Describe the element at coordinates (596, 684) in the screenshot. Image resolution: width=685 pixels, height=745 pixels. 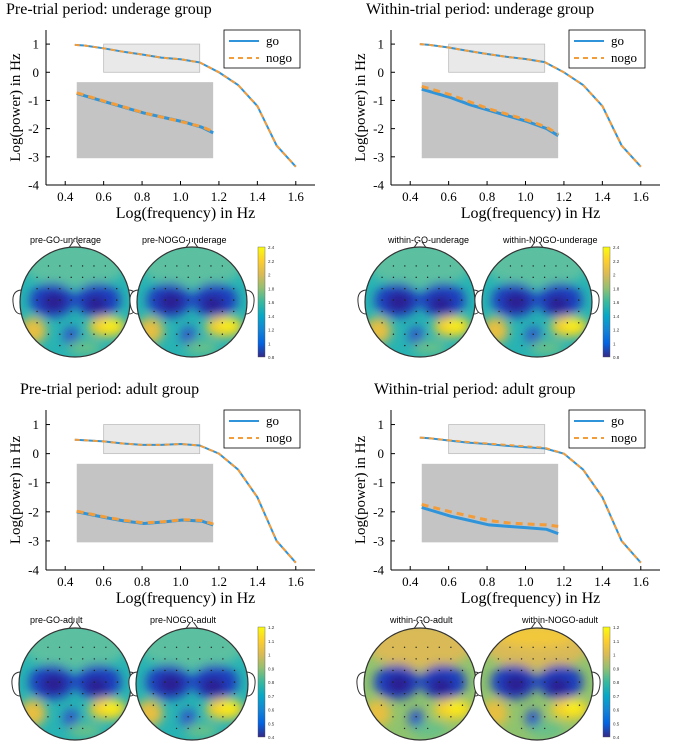
I see `right-ear` at that location.